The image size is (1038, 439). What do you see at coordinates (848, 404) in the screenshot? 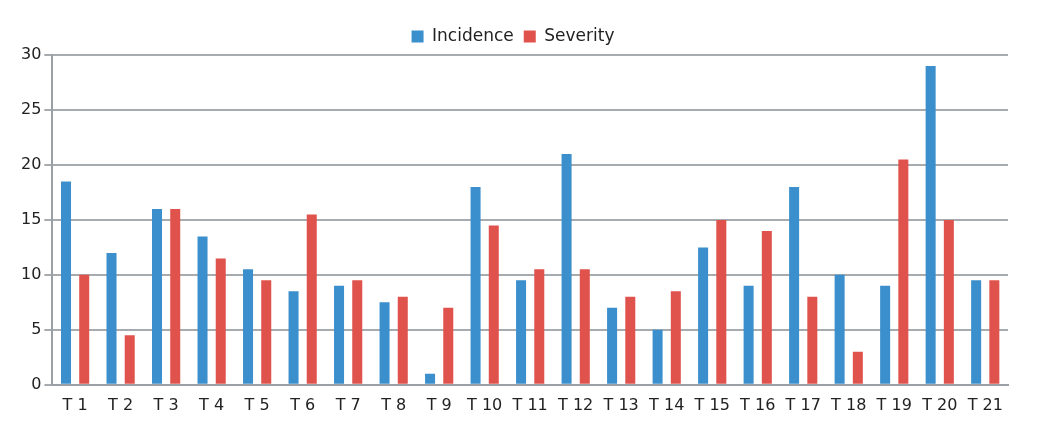
I see `x-tick-label: T 18` at bounding box center [848, 404].